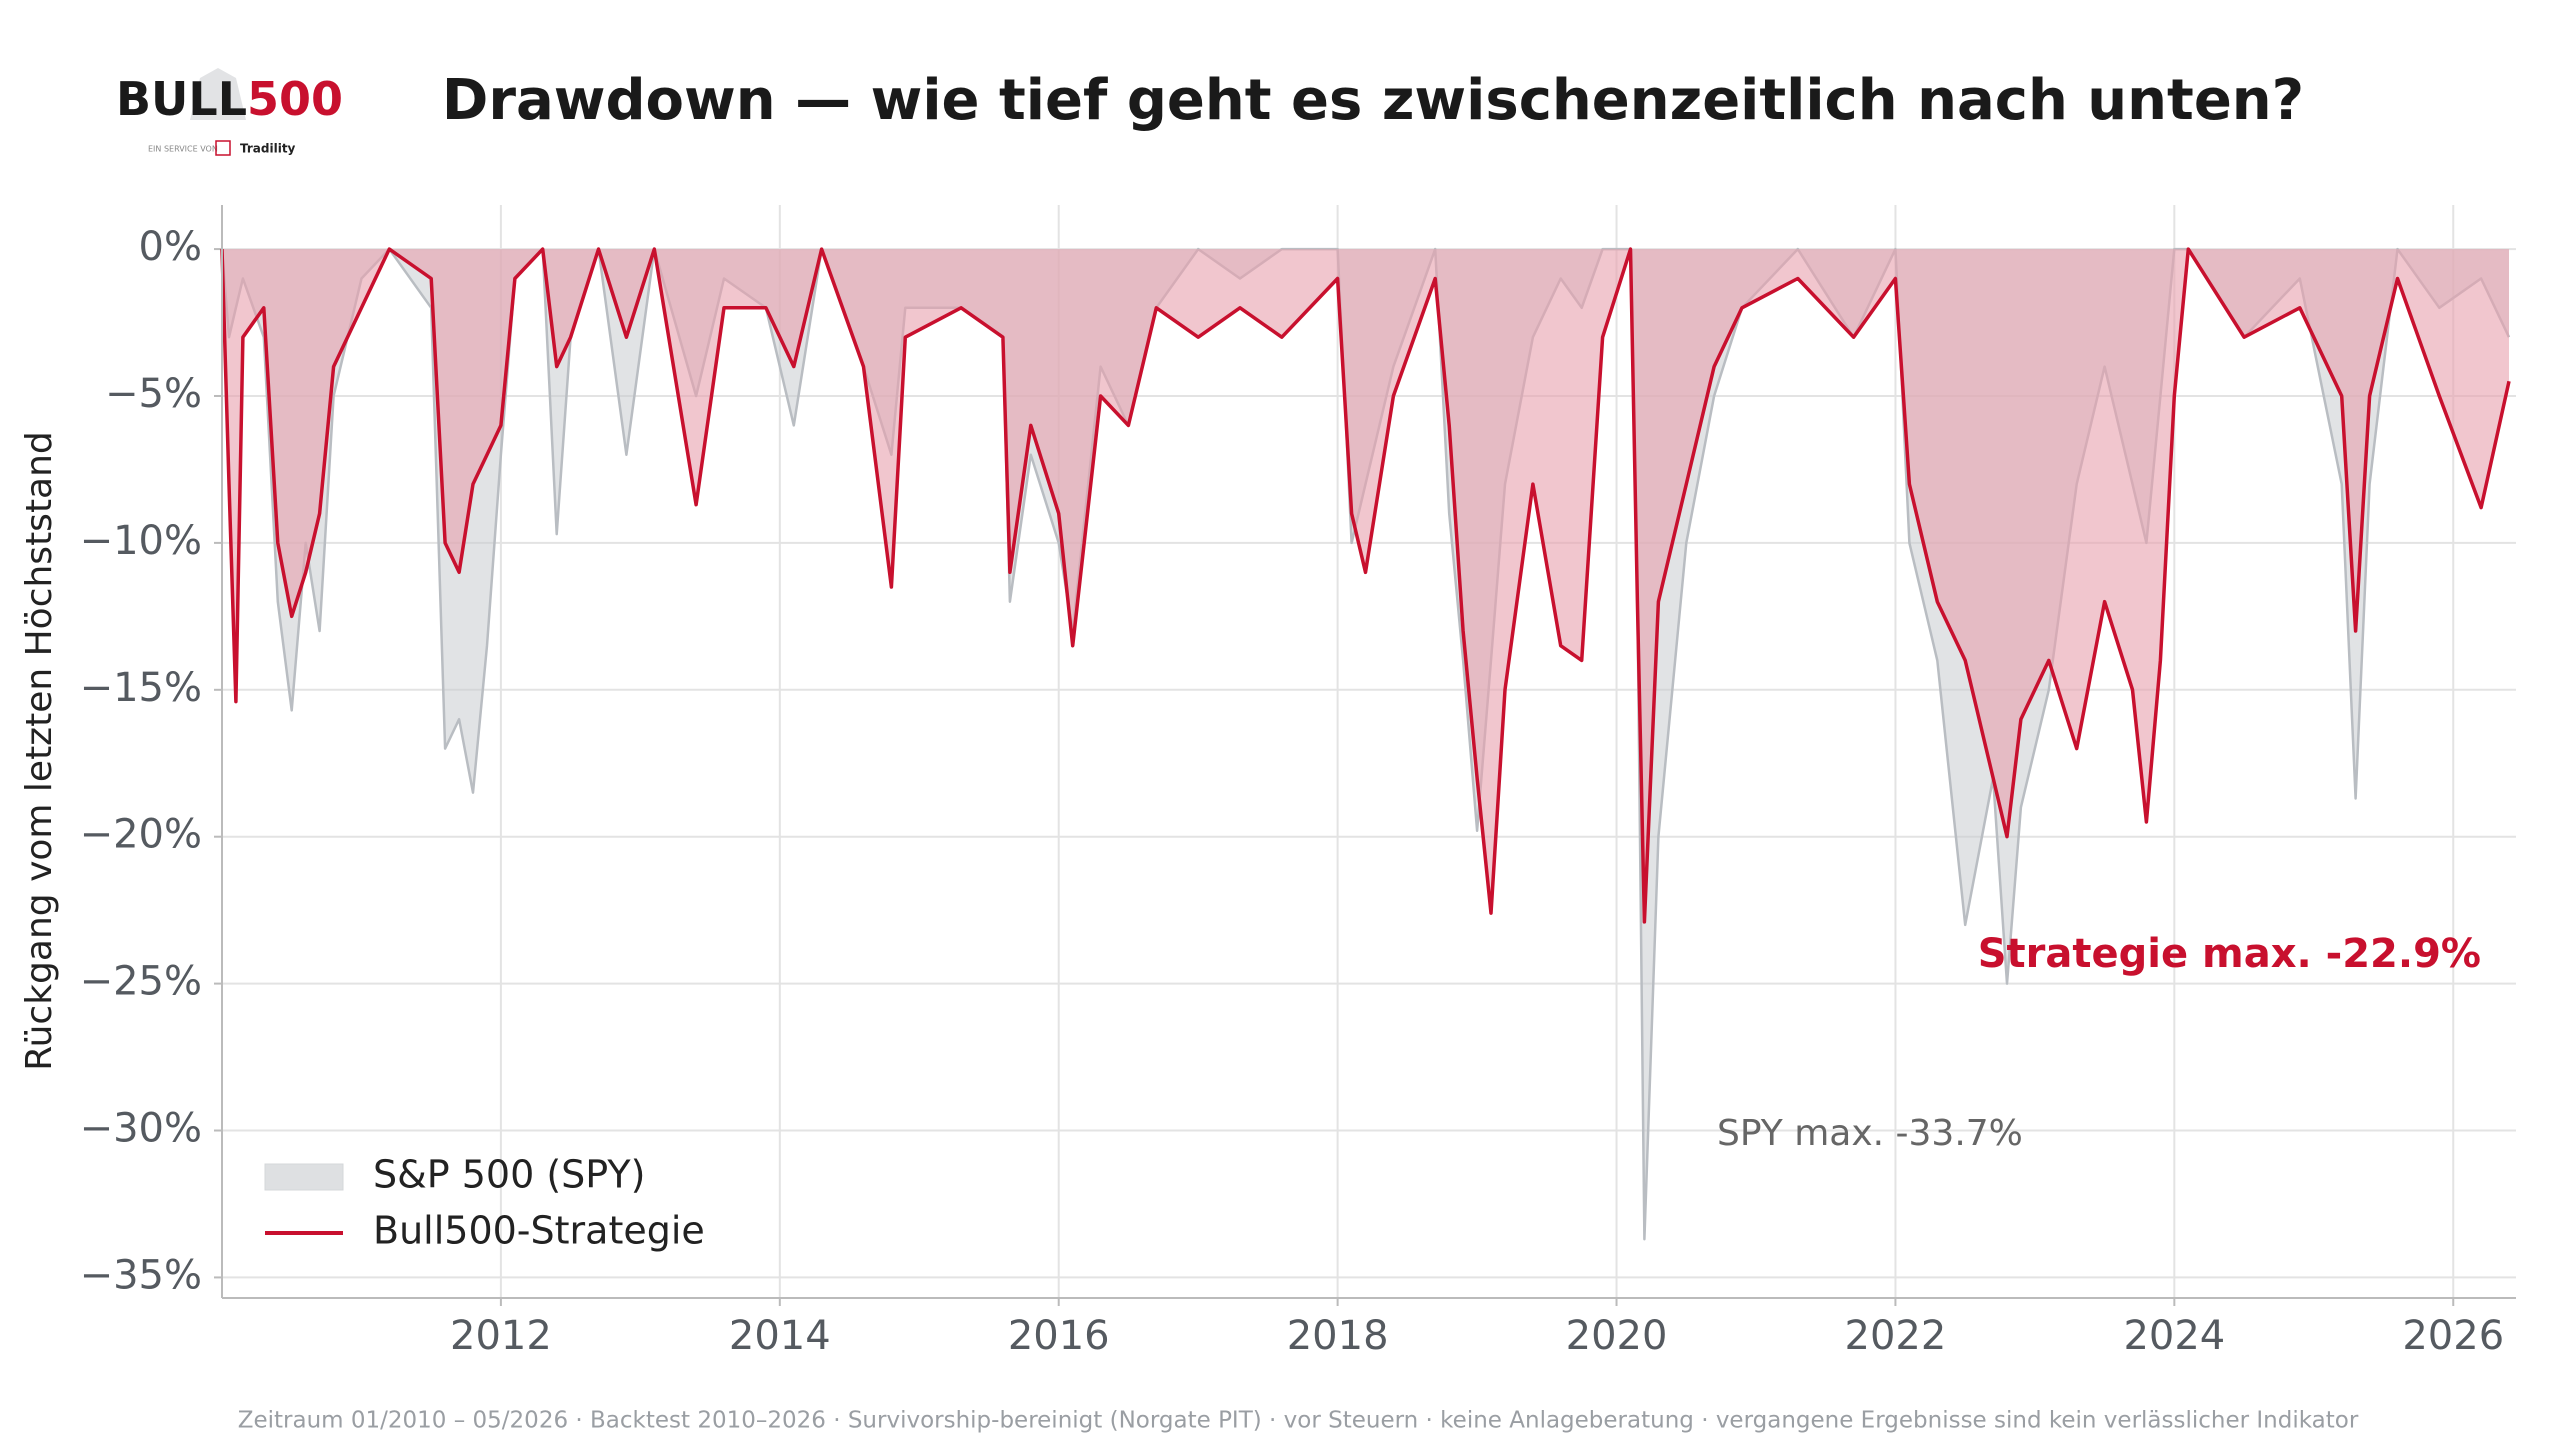 Image resolution: width=2560 pixels, height=1444 pixels. Describe the element at coordinates (141, 541) in the screenshot. I see `y-tick-label: −10%` at that location.